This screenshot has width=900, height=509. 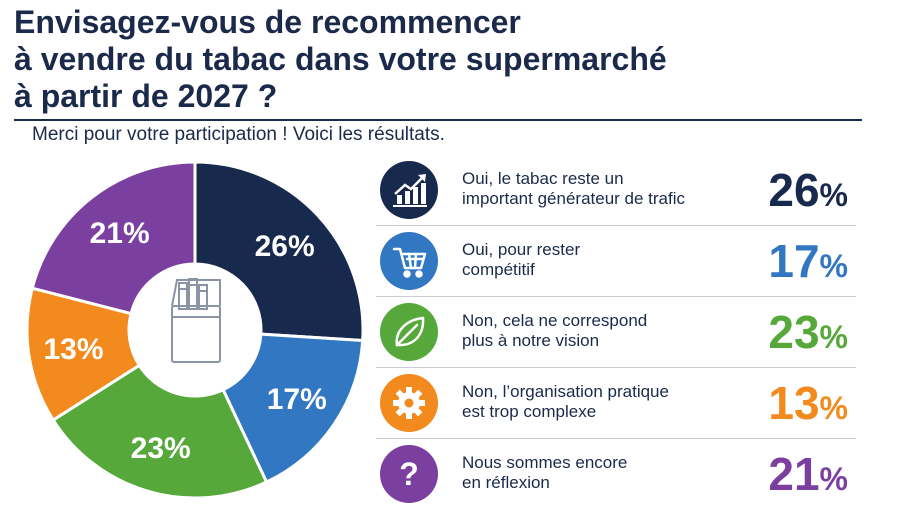 I want to click on legend-row-reflection: ? Nous sommes encore en réflexion 21%, so click(x=616, y=474).